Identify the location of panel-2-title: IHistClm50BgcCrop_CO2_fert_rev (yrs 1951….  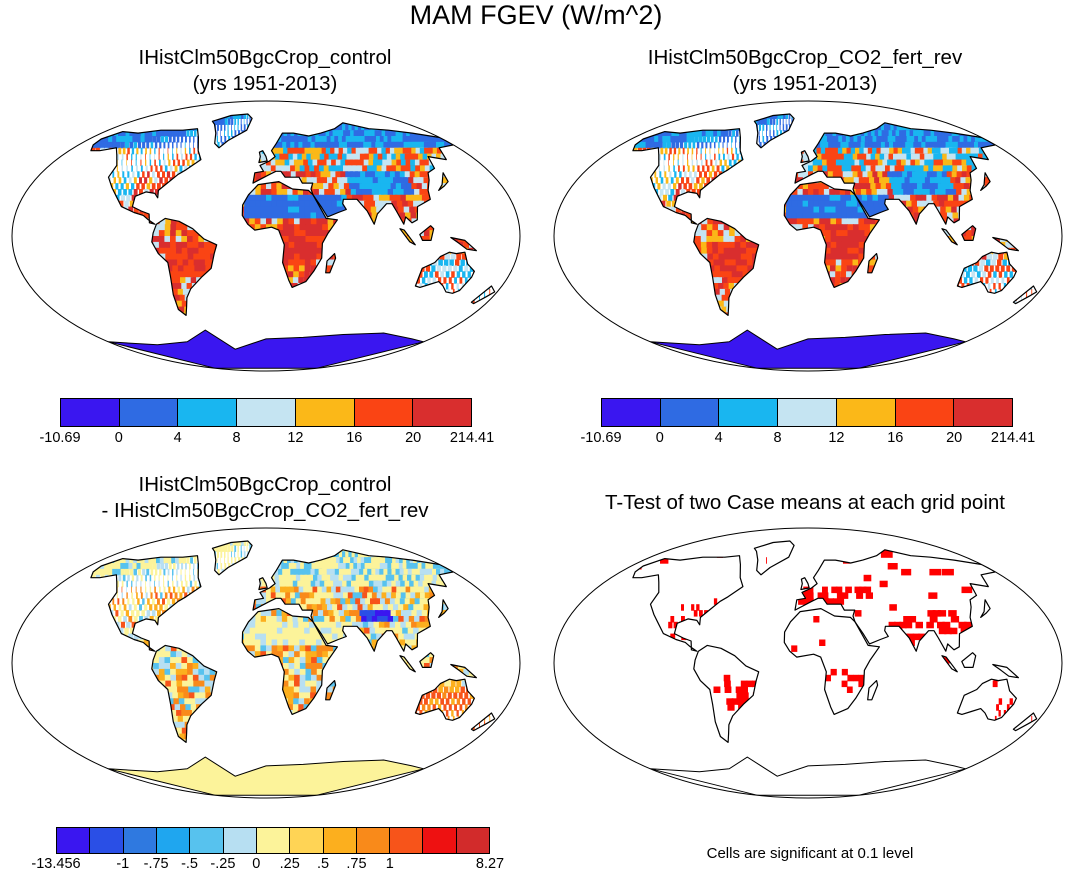
(805, 71).